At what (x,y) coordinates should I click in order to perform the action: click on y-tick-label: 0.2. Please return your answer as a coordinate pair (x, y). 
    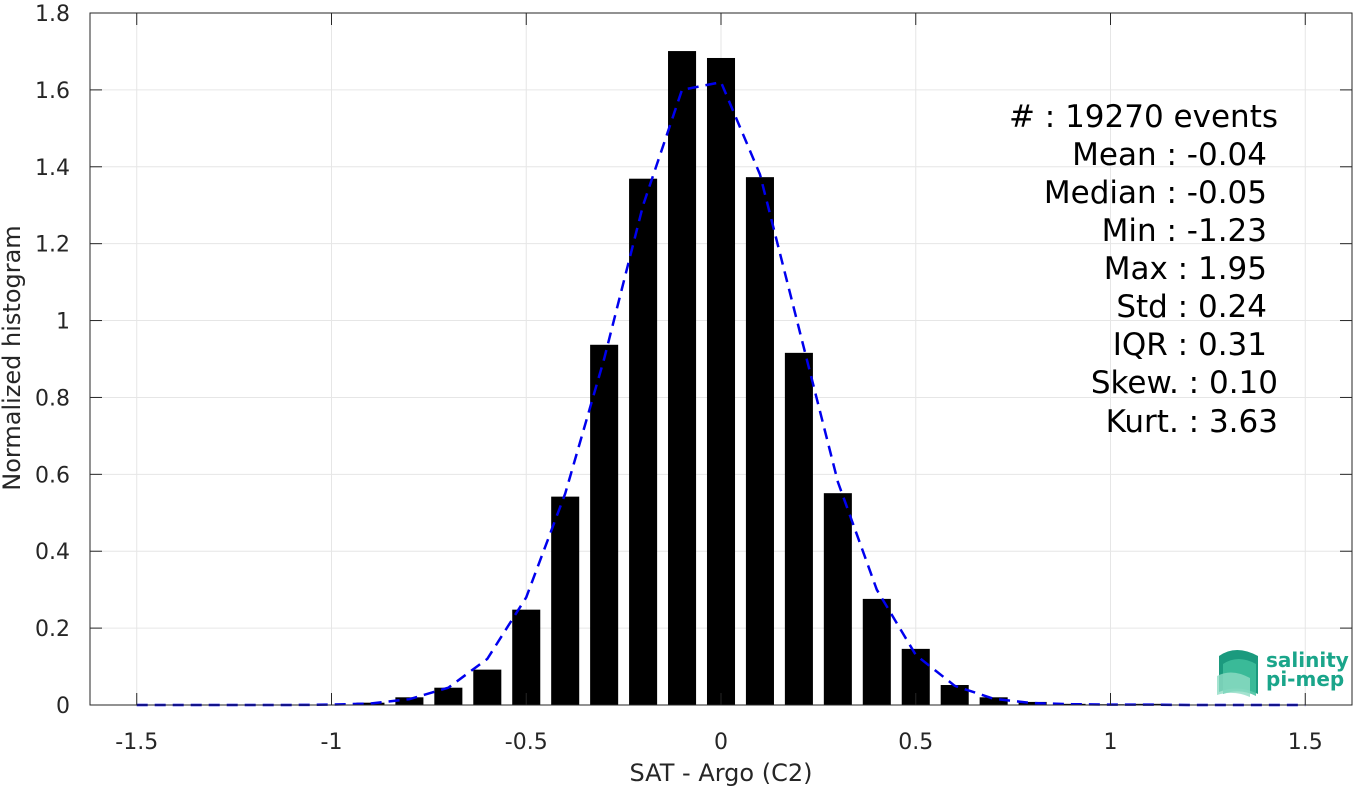
    Looking at the image, I should click on (52, 629).